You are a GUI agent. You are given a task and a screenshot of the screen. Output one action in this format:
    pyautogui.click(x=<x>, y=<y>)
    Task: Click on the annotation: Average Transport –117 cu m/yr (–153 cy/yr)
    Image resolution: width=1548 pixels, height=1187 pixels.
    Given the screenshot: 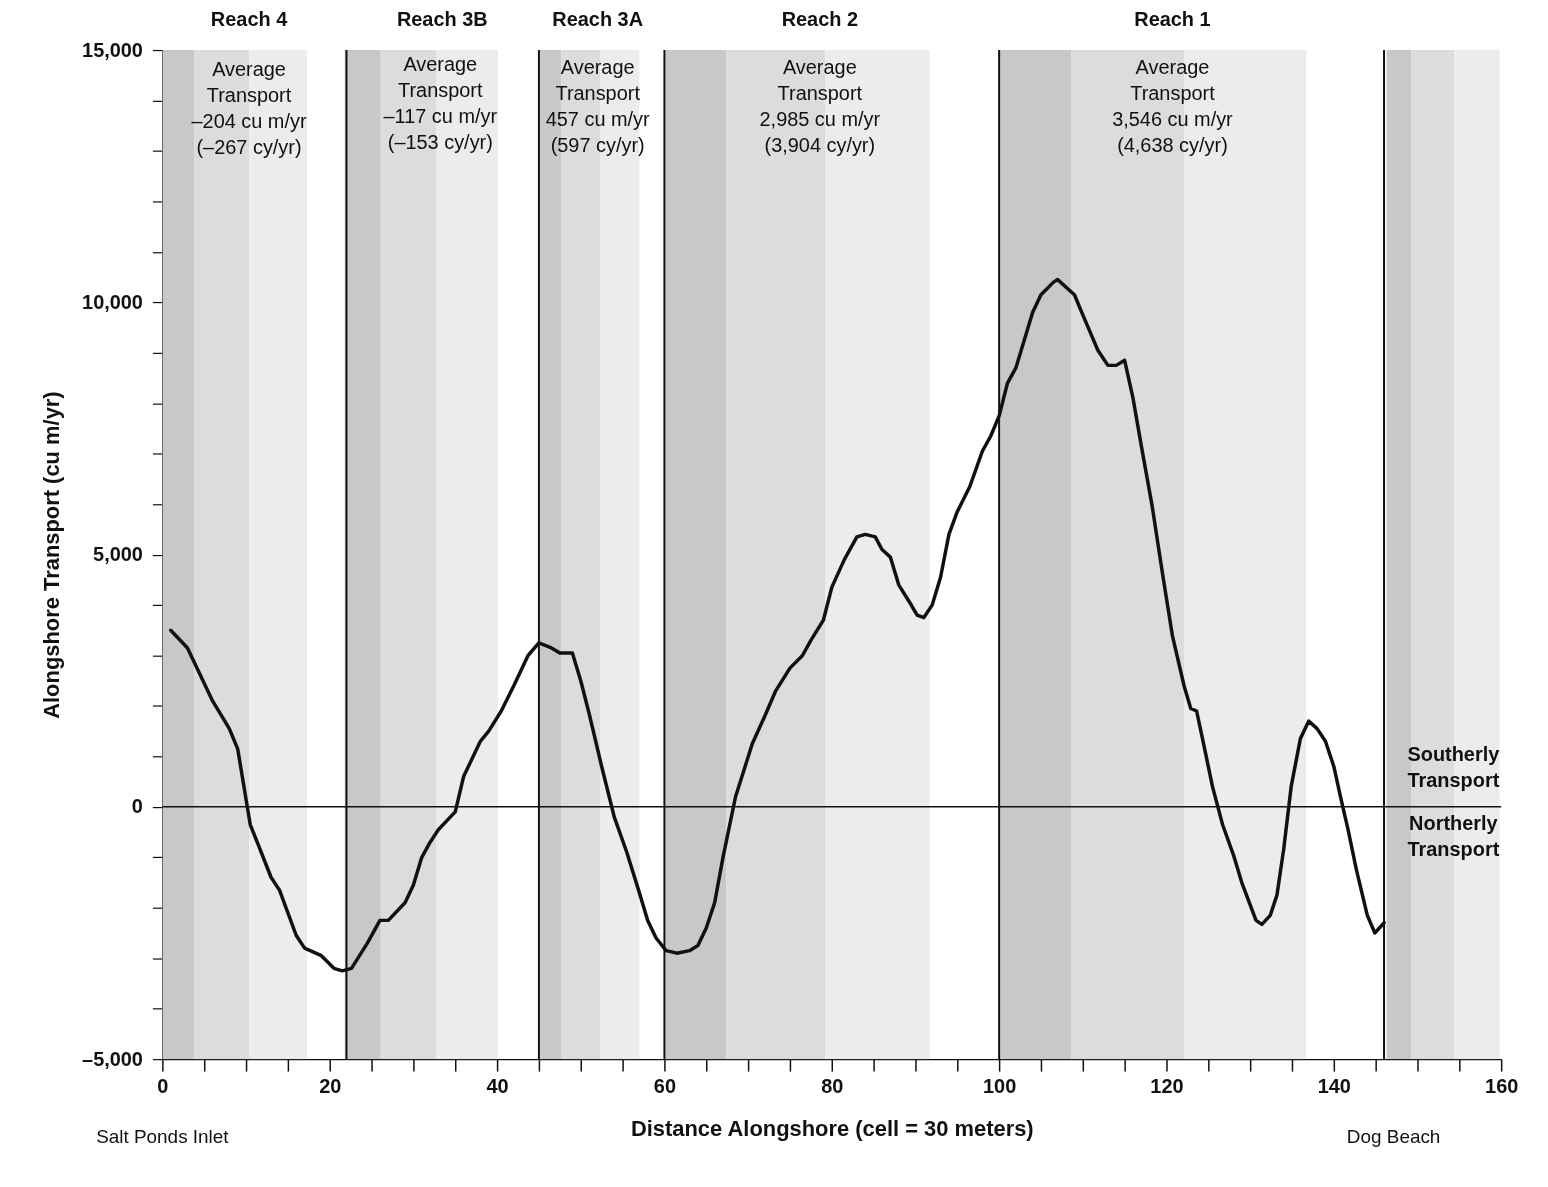 What is the action you would take?
    pyautogui.click(x=440, y=102)
    